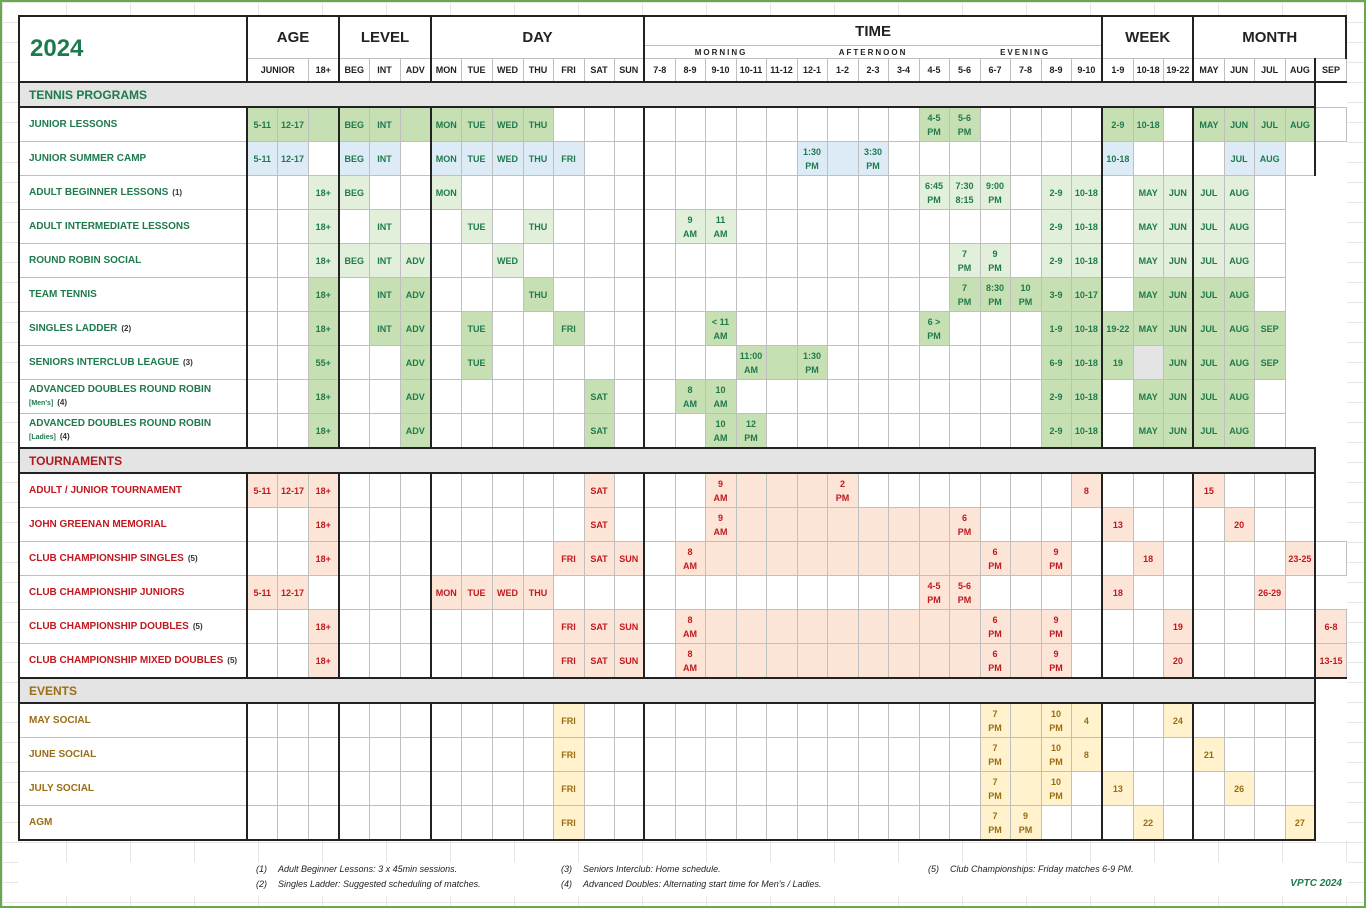 This screenshot has width=1366, height=908. Describe the element at coordinates (384, 294) in the screenshot. I see `cell-level-int: INT` at that location.